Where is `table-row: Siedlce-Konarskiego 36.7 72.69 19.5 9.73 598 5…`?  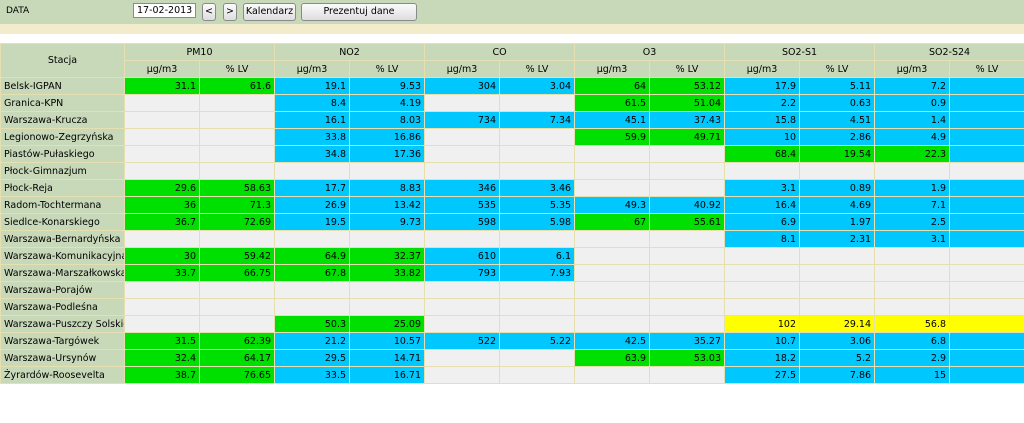
table-row: Siedlce-Konarskiego 36.7 72.69 19.5 9.73 598 5… is located at coordinates (512, 222).